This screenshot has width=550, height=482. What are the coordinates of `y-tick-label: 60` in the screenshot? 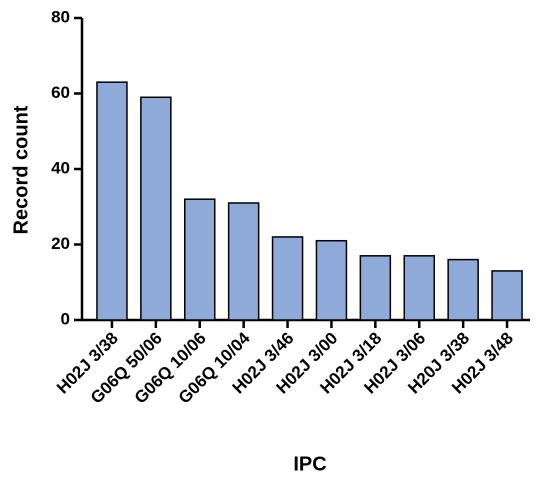 It's located at (60, 92).